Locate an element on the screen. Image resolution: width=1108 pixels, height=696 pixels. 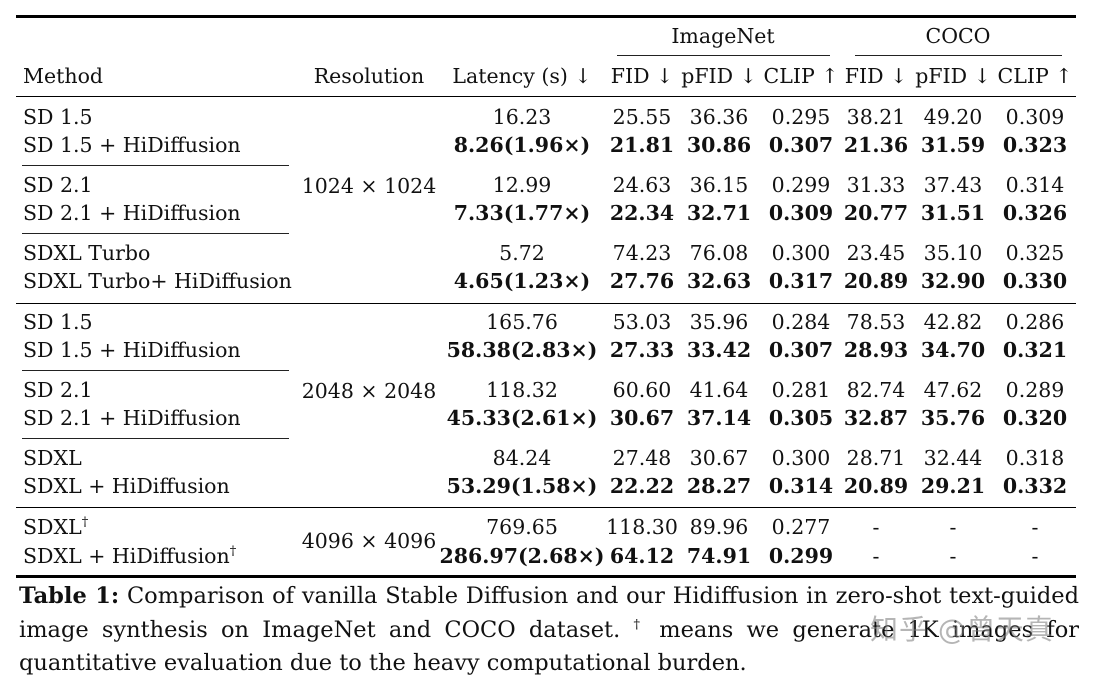
co-fid-cell: 78.53 is located at coordinates (876, 322).